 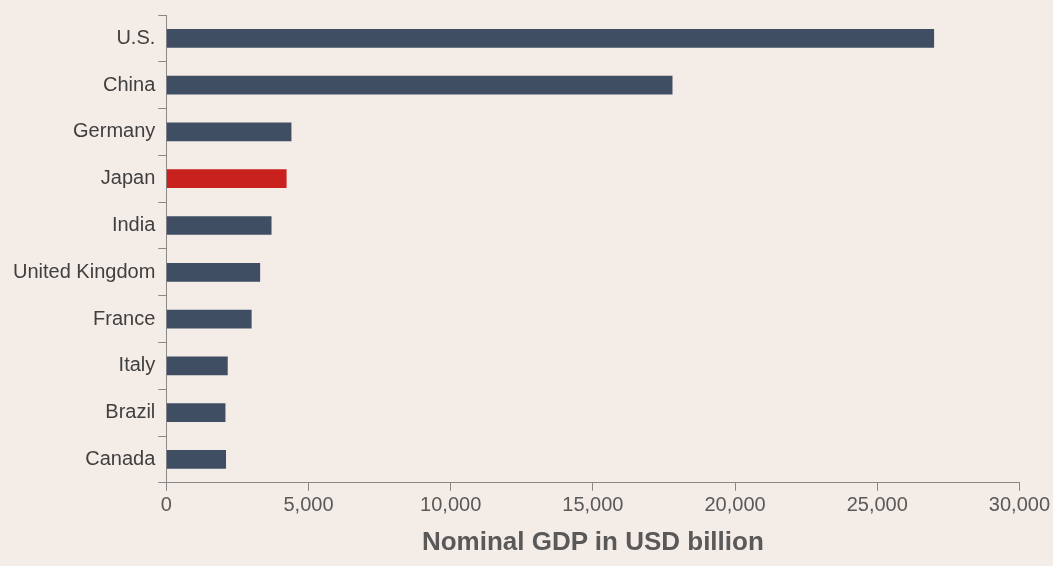 What do you see at coordinates (1019, 504) in the screenshot?
I see `x-tick-label: 30,000` at bounding box center [1019, 504].